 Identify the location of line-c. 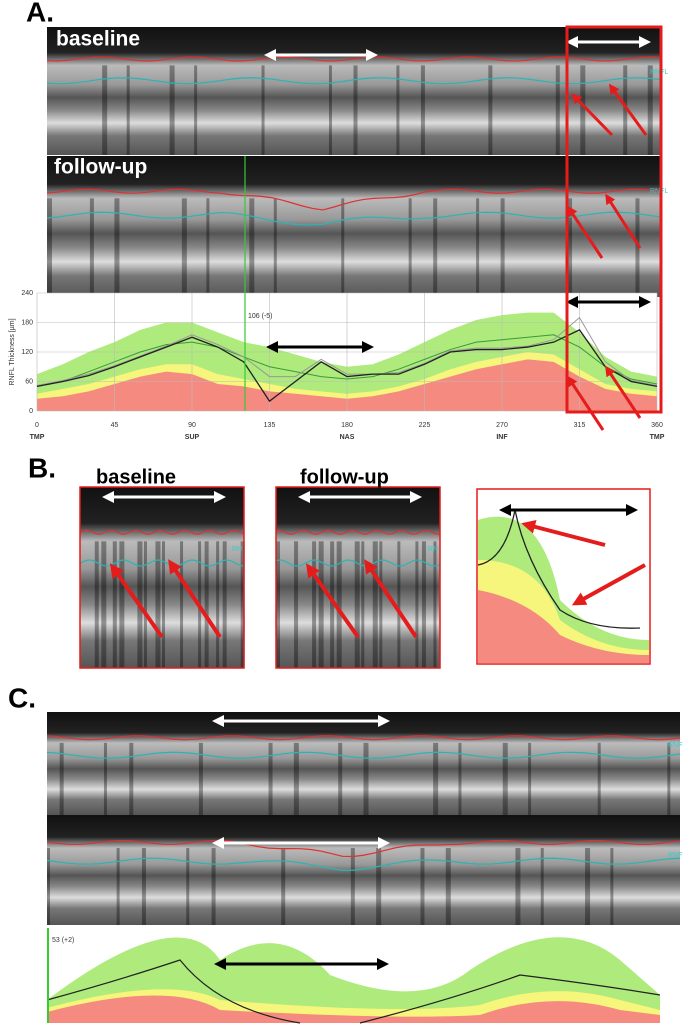
(353, 991).